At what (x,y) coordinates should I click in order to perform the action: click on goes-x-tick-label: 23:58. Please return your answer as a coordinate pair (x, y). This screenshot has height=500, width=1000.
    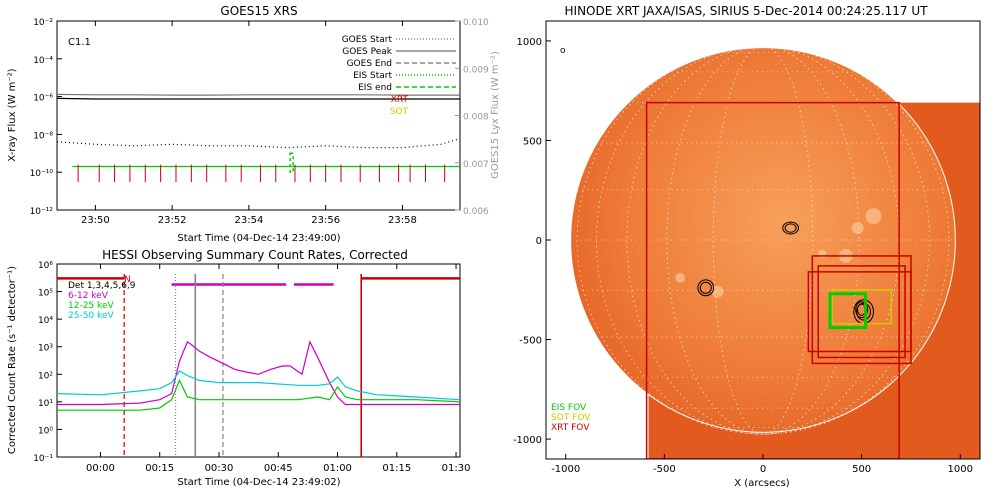
    Looking at the image, I should click on (402, 220).